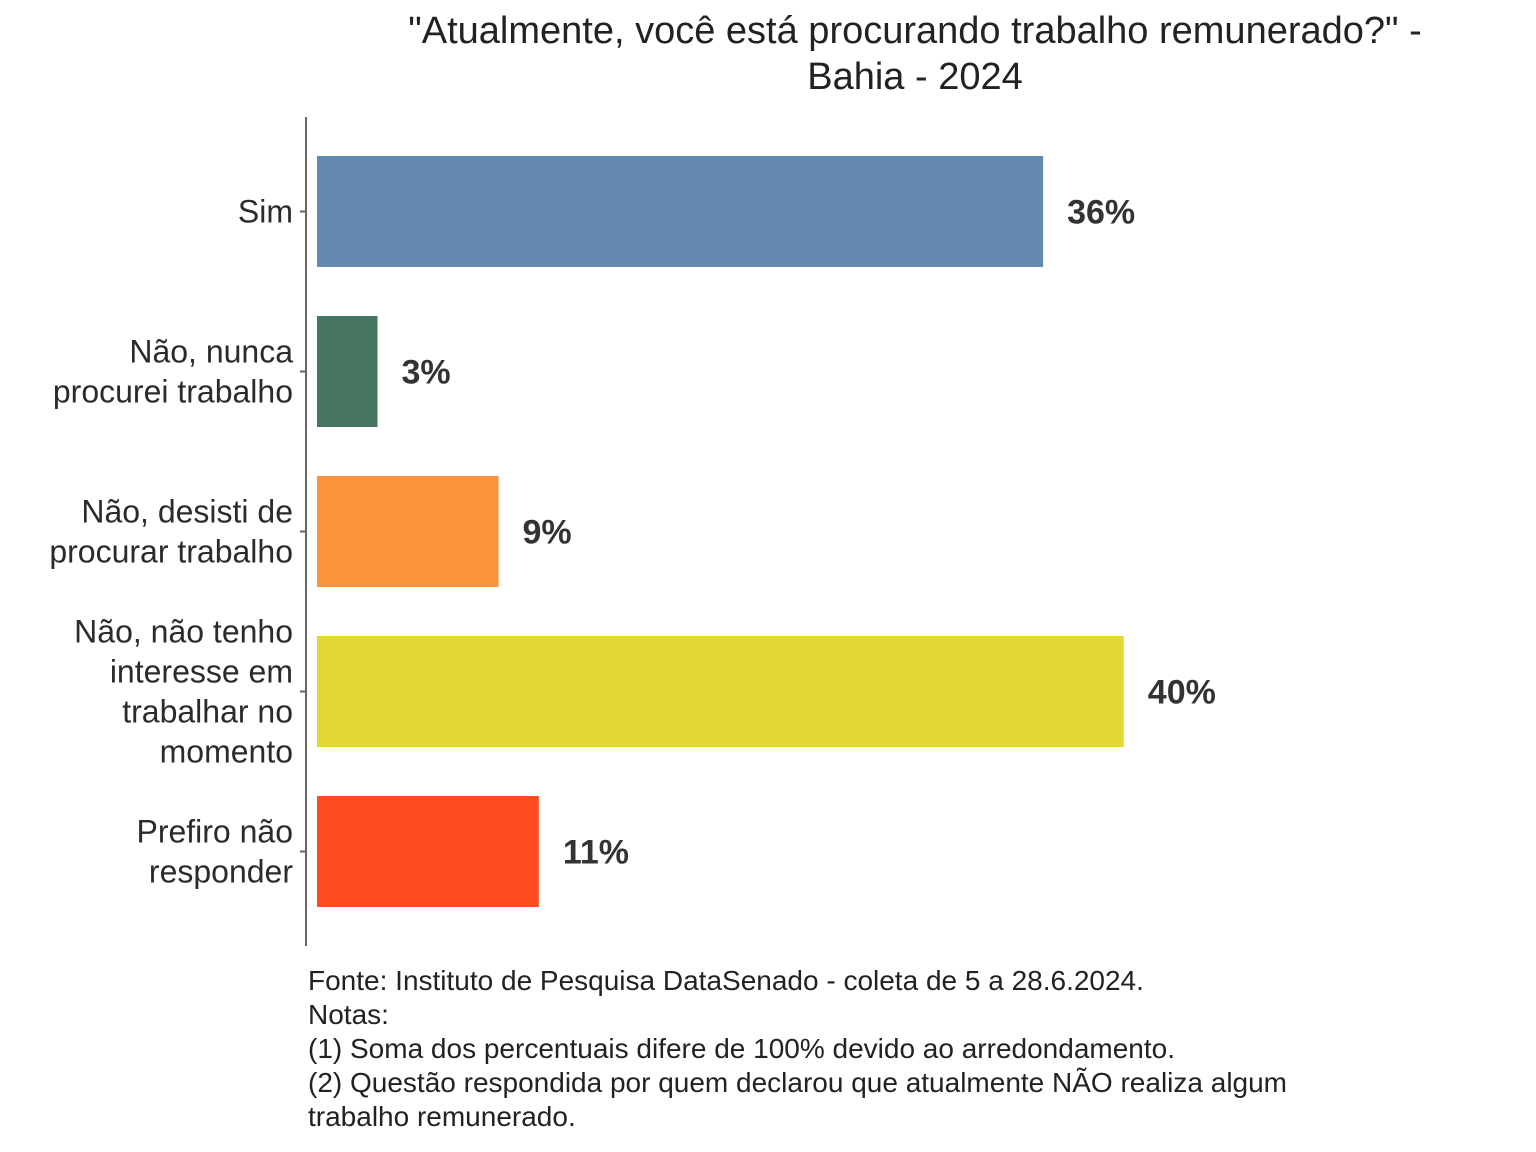 This screenshot has width=1536, height=1152. Describe the element at coordinates (265, 212) in the screenshot. I see `category-label: Sim` at that location.